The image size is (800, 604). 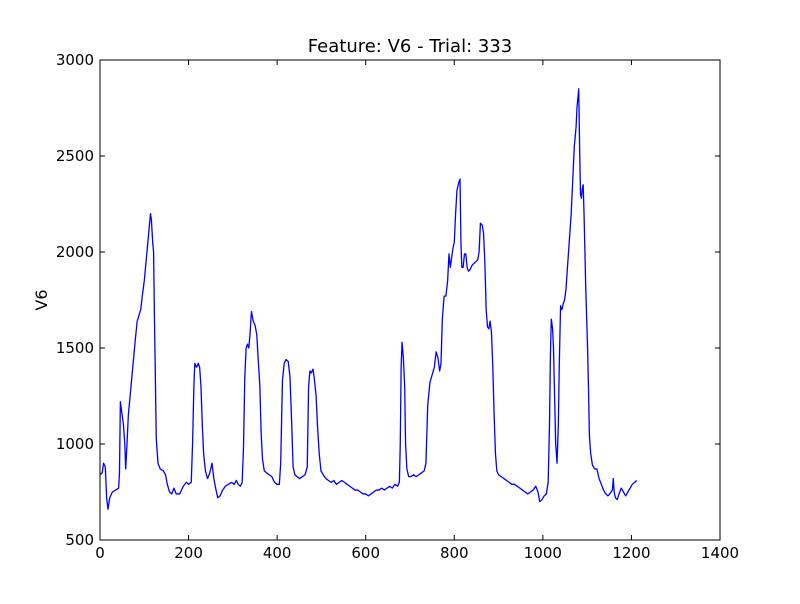 I want to click on y-tick-label: 3000, so click(x=75, y=60).